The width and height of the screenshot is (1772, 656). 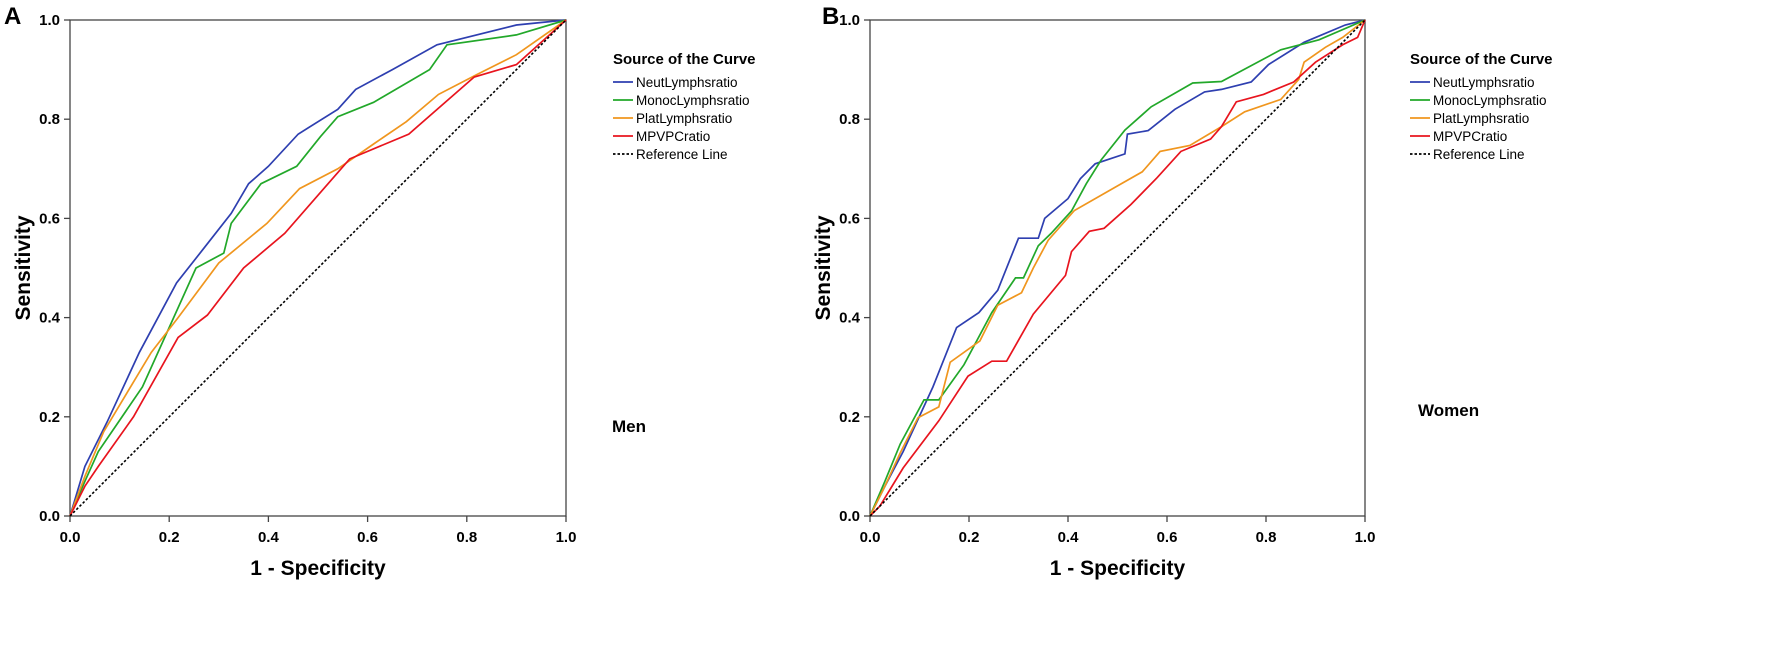 I want to click on panel-label: A, so click(x=12, y=16).